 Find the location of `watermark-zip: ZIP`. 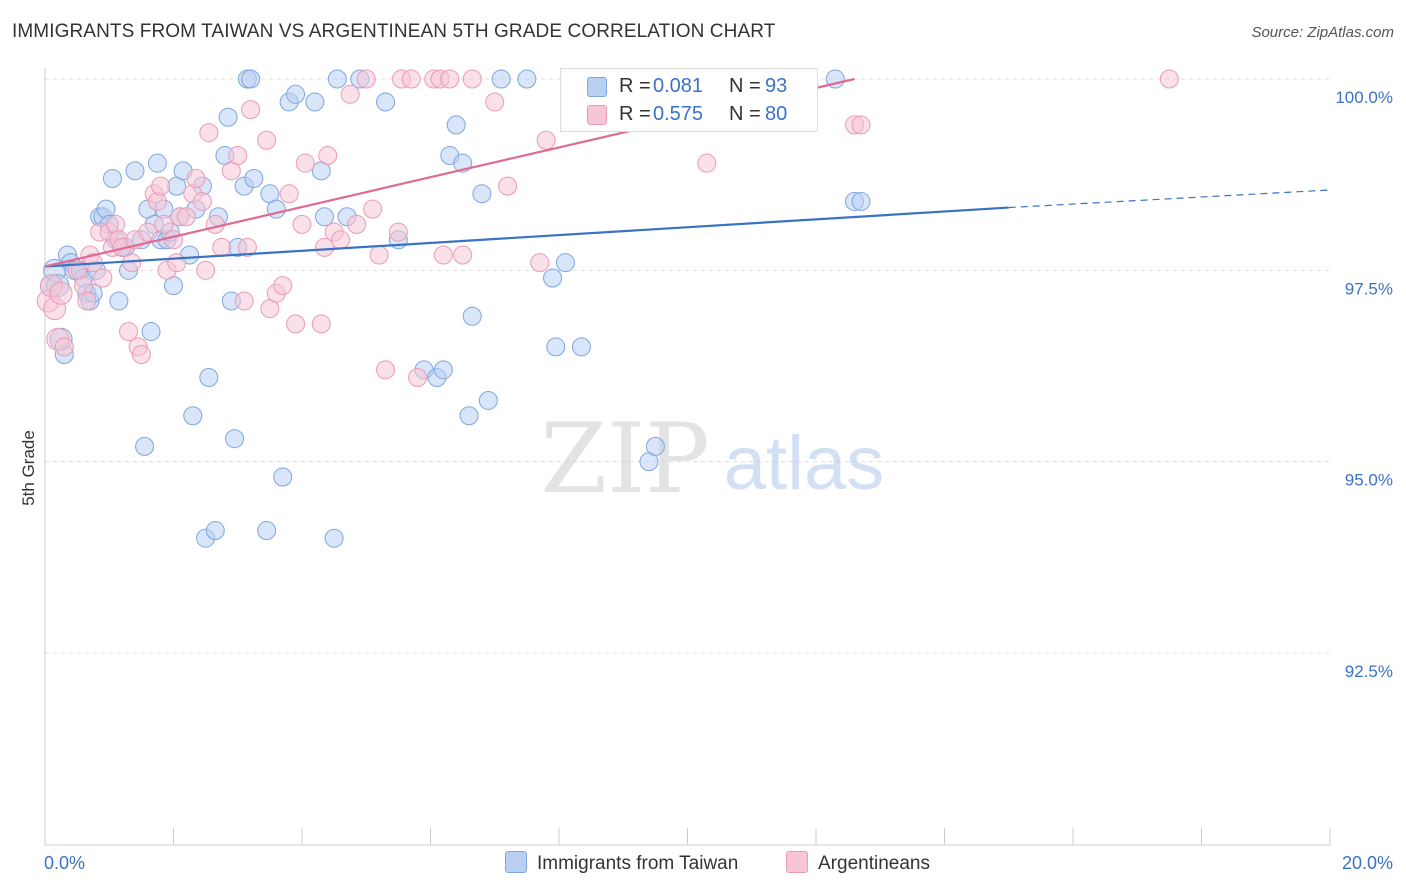

watermark-zip: ZIP is located at coordinates (624, 459).